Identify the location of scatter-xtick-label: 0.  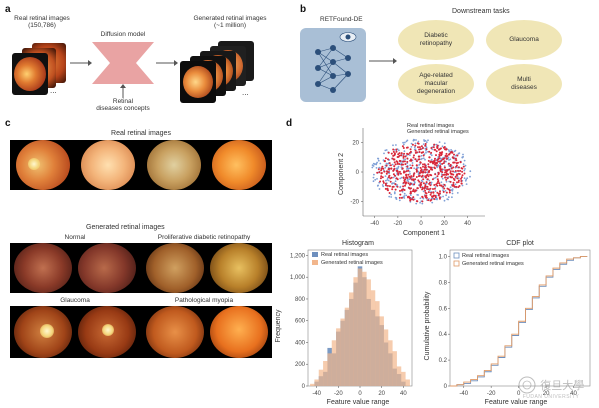
(421, 224).